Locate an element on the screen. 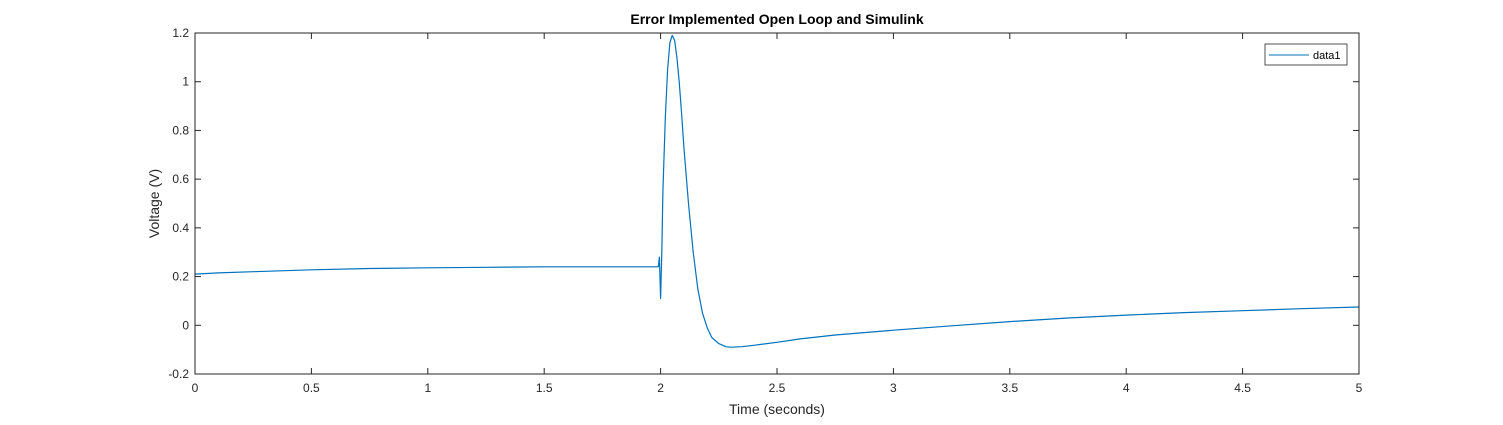 Image resolution: width=1503 pixels, height=425 pixels. y-tick-label: 0 is located at coordinates (185, 325).